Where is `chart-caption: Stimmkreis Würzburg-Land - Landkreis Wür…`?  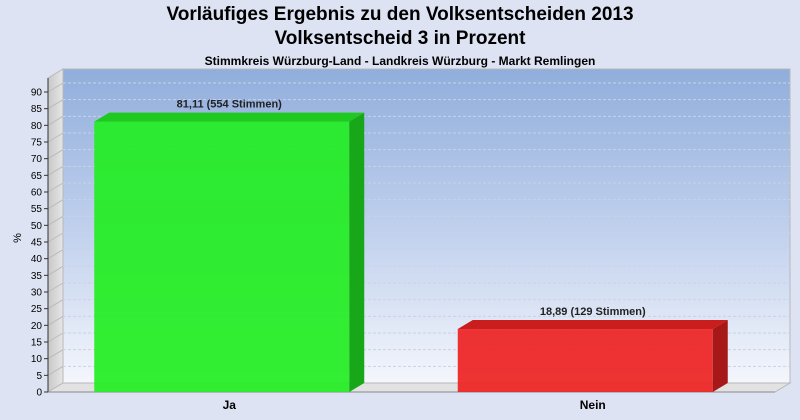
chart-caption: Stimmkreis Würzburg-Land - Landkreis Wür… is located at coordinates (400, 61).